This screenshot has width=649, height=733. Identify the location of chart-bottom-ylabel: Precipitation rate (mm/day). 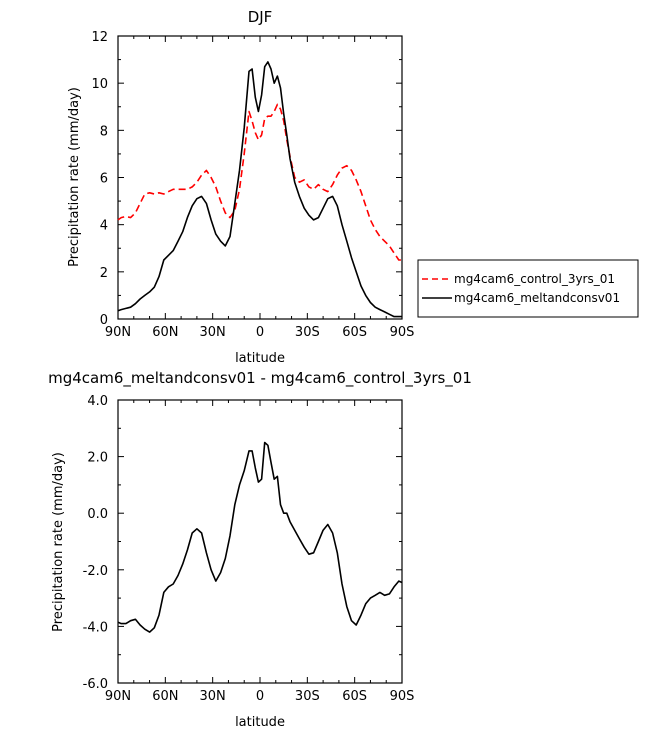
(58, 542).